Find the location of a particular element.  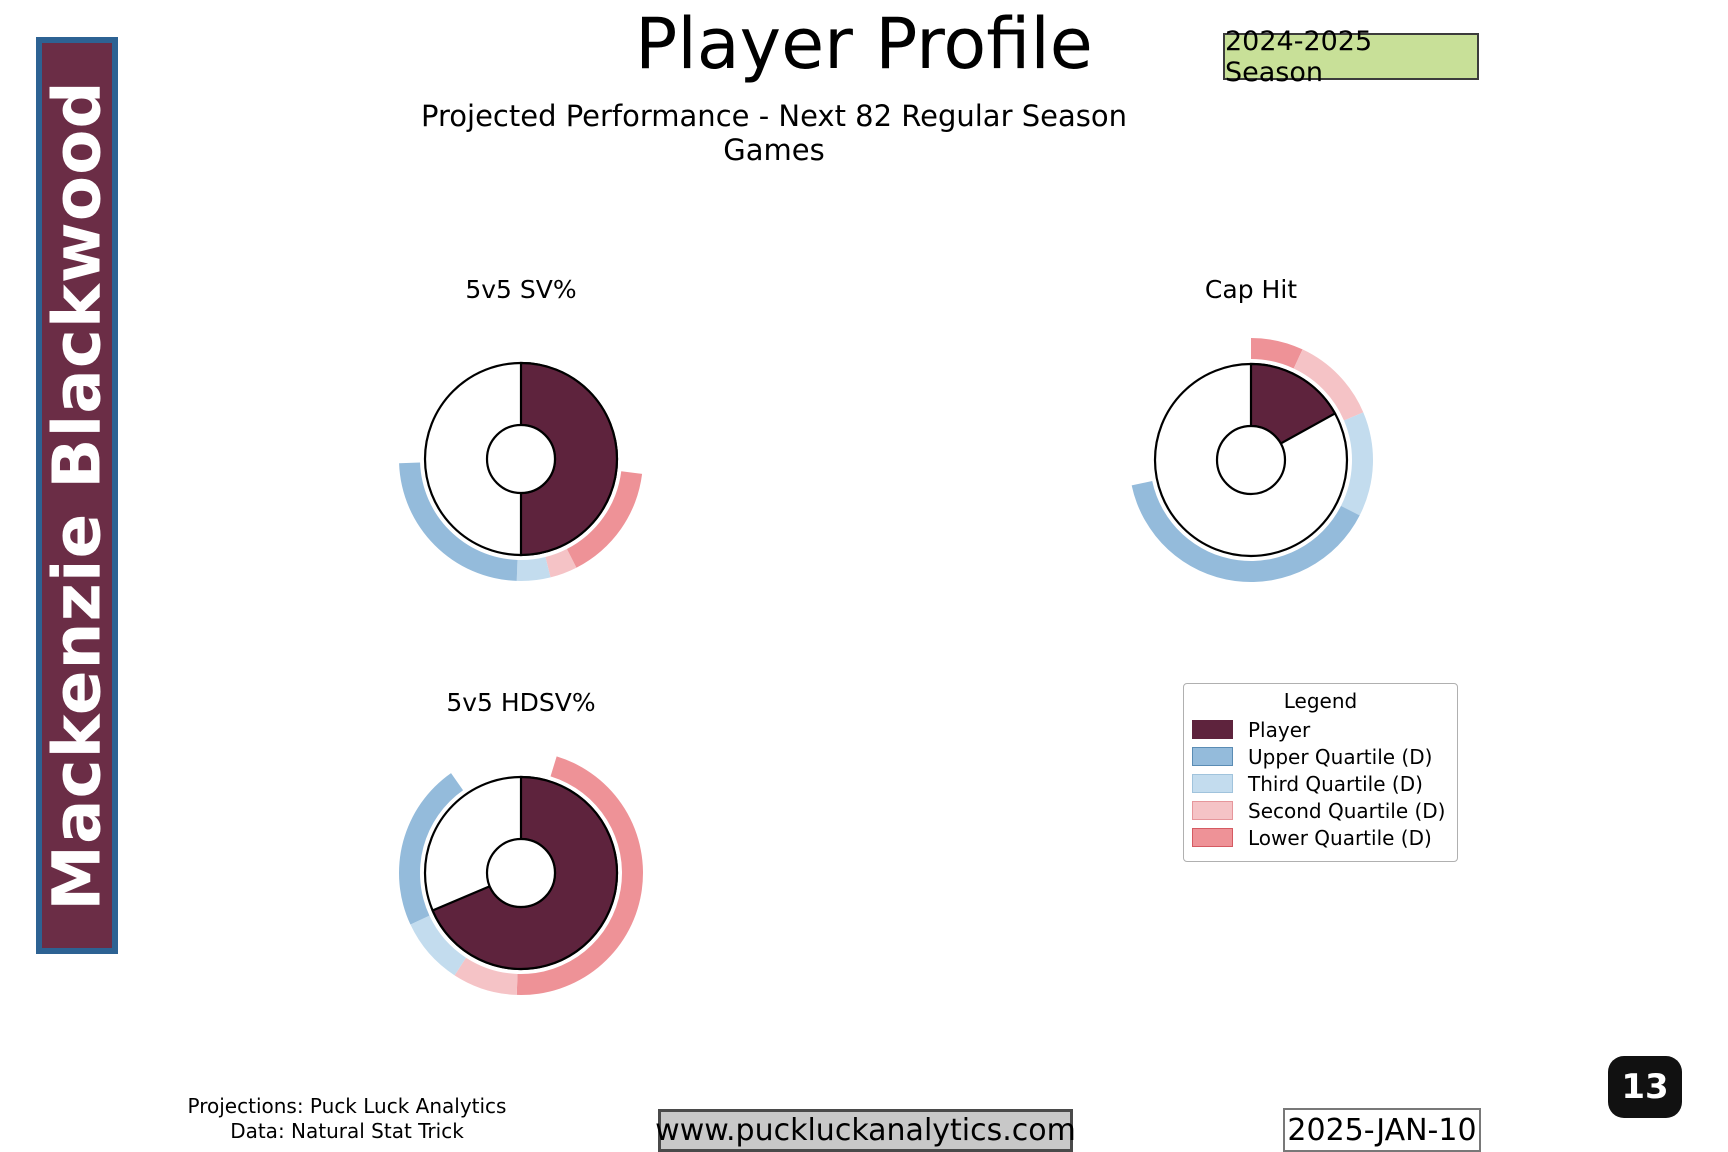

data-source-credit: Data: Natural Stat Trick is located at coordinates (347, 1131).